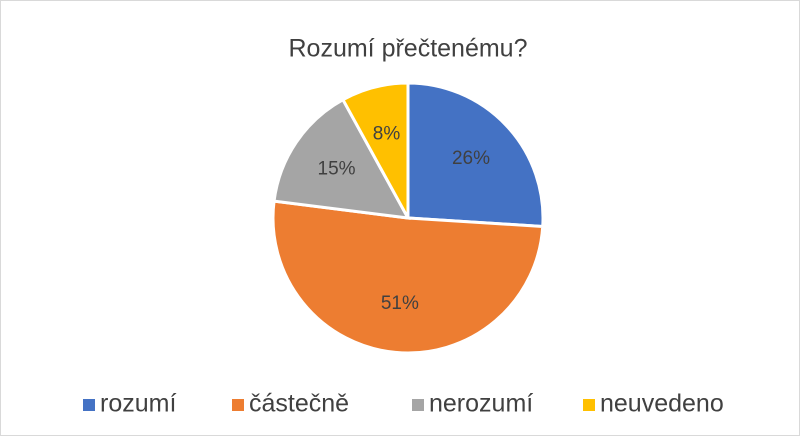  What do you see at coordinates (481, 404) in the screenshot?
I see `legend-label: nerozumí` at bounding box center [481, 404].